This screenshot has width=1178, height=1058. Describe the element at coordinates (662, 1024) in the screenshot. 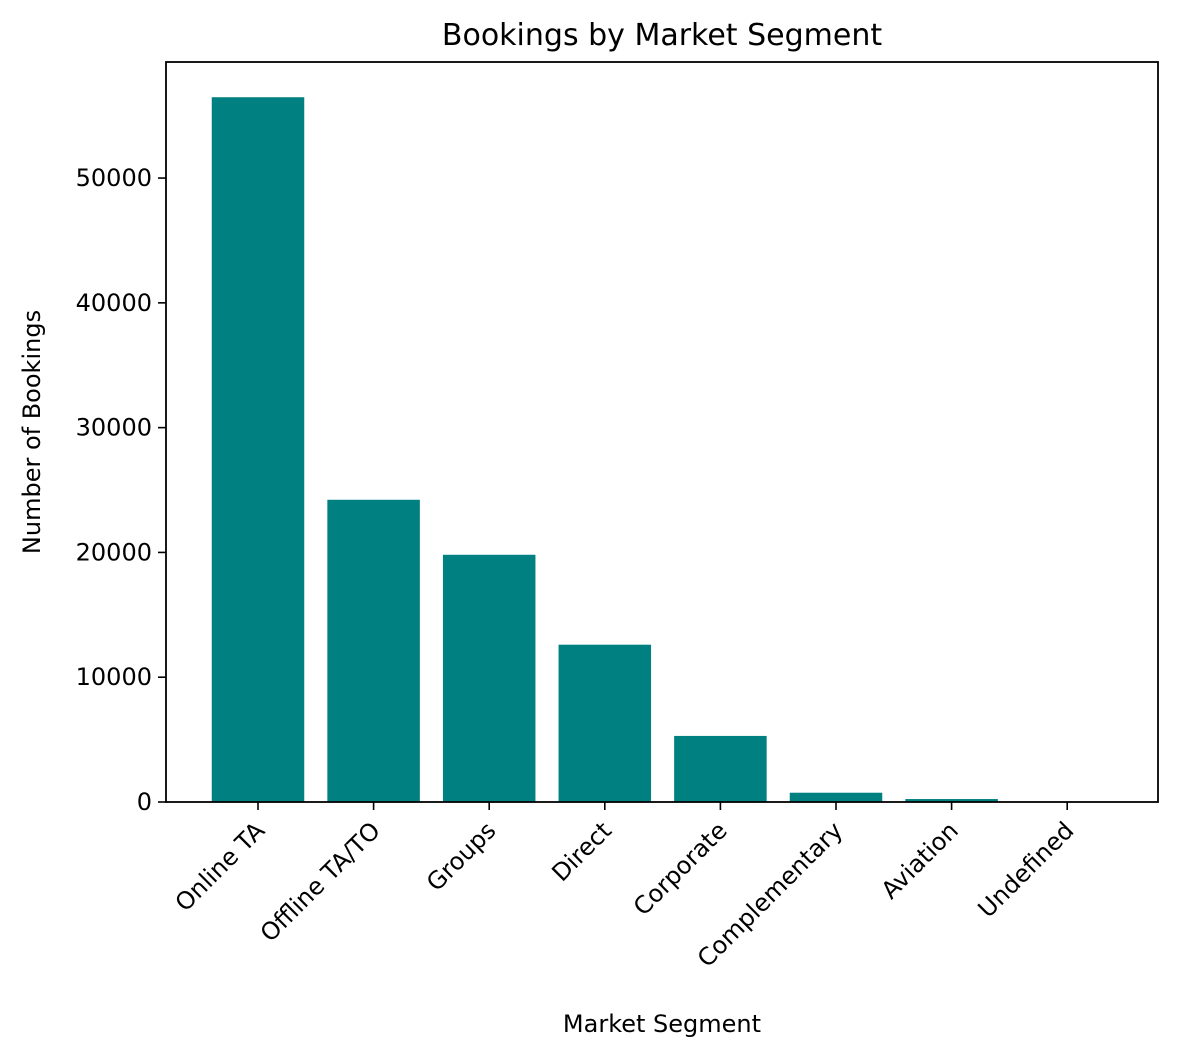

I see `x-axis-label: Market Segment` at that location.